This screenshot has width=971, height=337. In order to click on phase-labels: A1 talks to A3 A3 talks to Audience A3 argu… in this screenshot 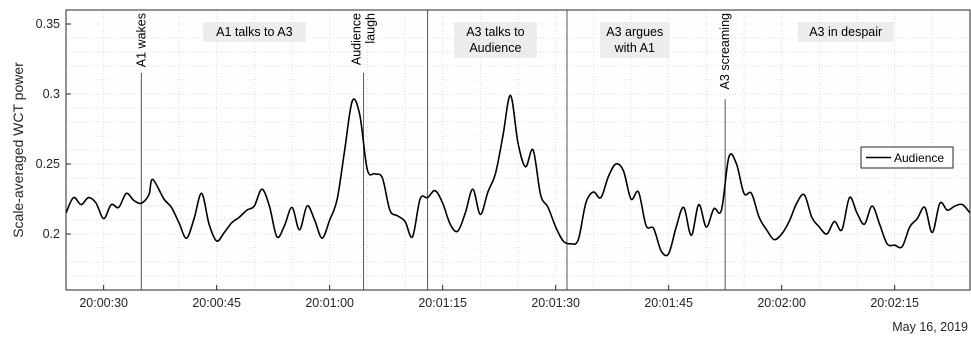, I will do `click(548, 40)`.